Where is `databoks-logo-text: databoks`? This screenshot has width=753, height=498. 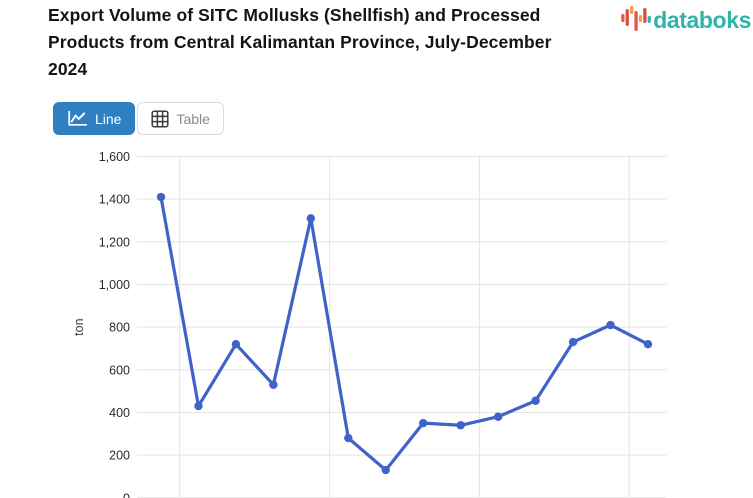
databoks-logo-text: databoks is located at coordinates (702, 19).